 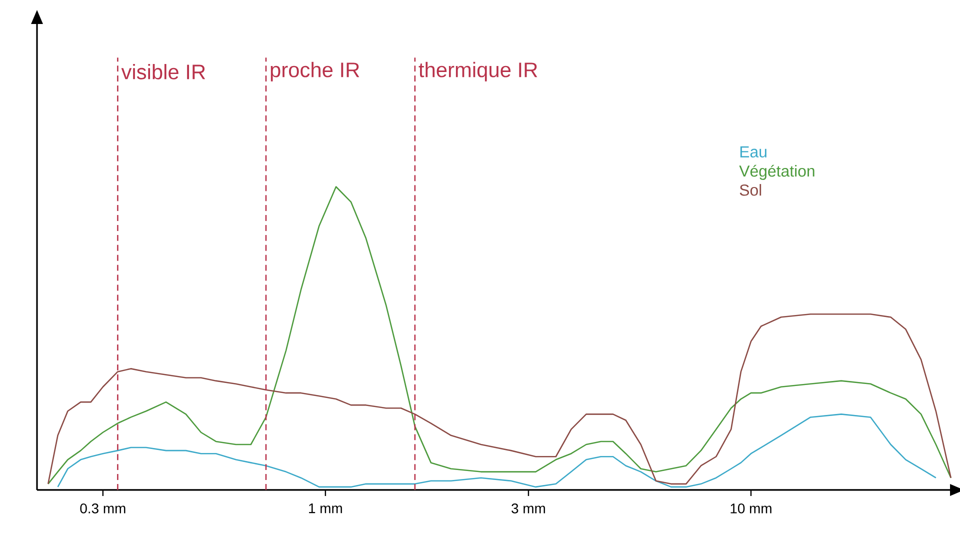 What do you see at coordinates (528, 508) in the screenshot?
I see `x-tick-label: 3 mm` at bounding box center [528, 508].